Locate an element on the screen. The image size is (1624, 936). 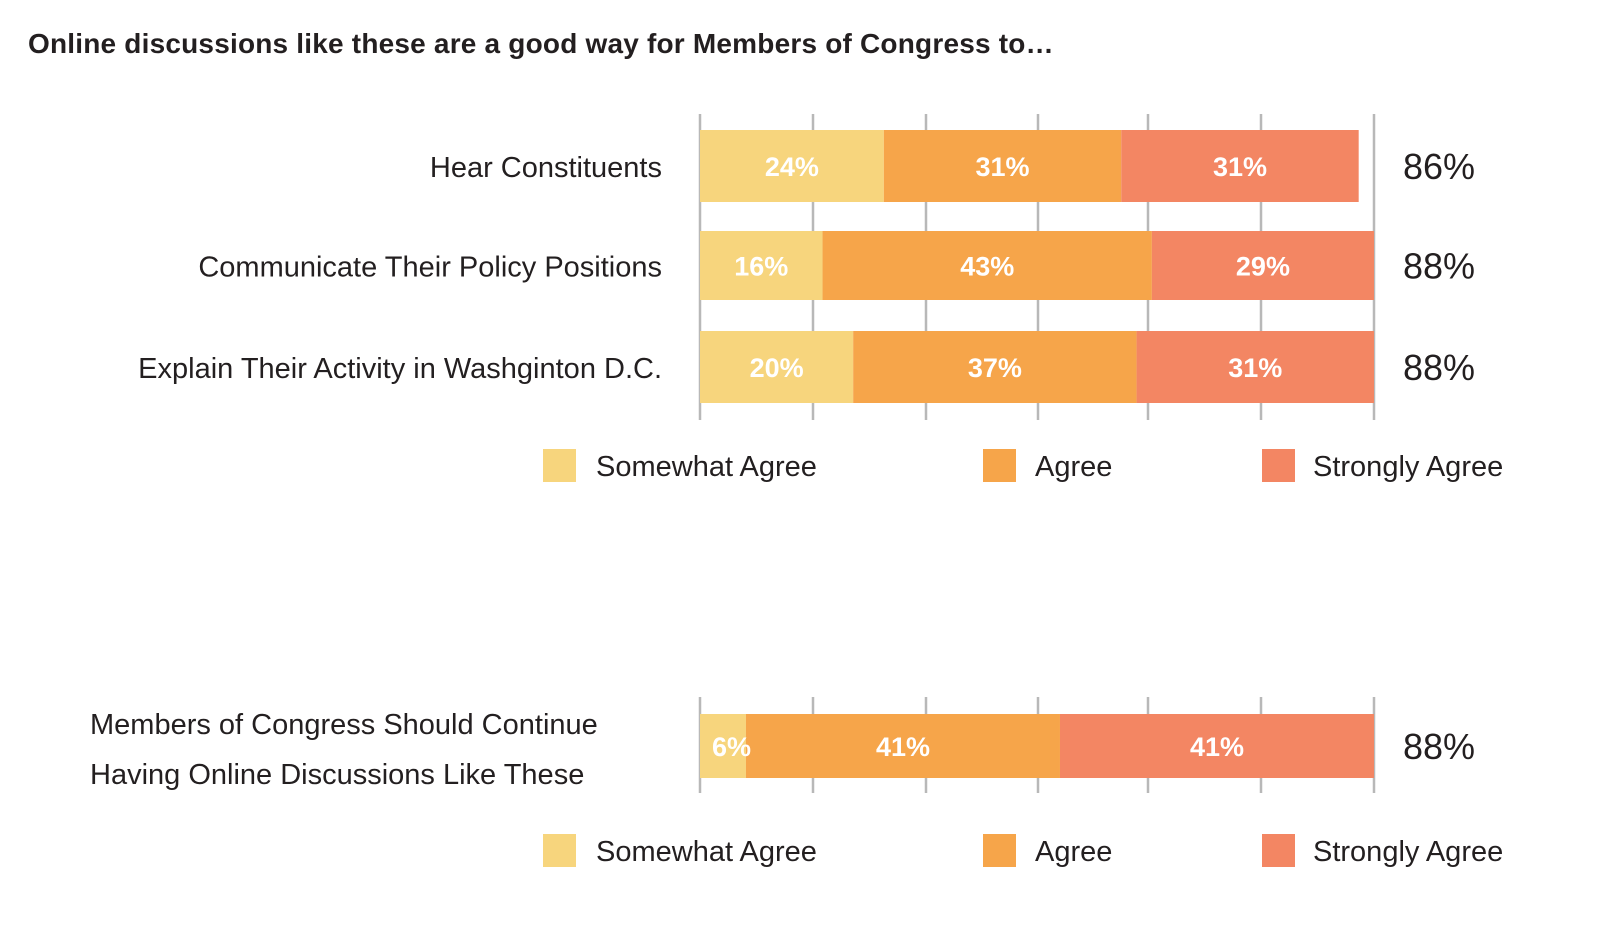
data-label: 20% is located at coordinates (777, 368).